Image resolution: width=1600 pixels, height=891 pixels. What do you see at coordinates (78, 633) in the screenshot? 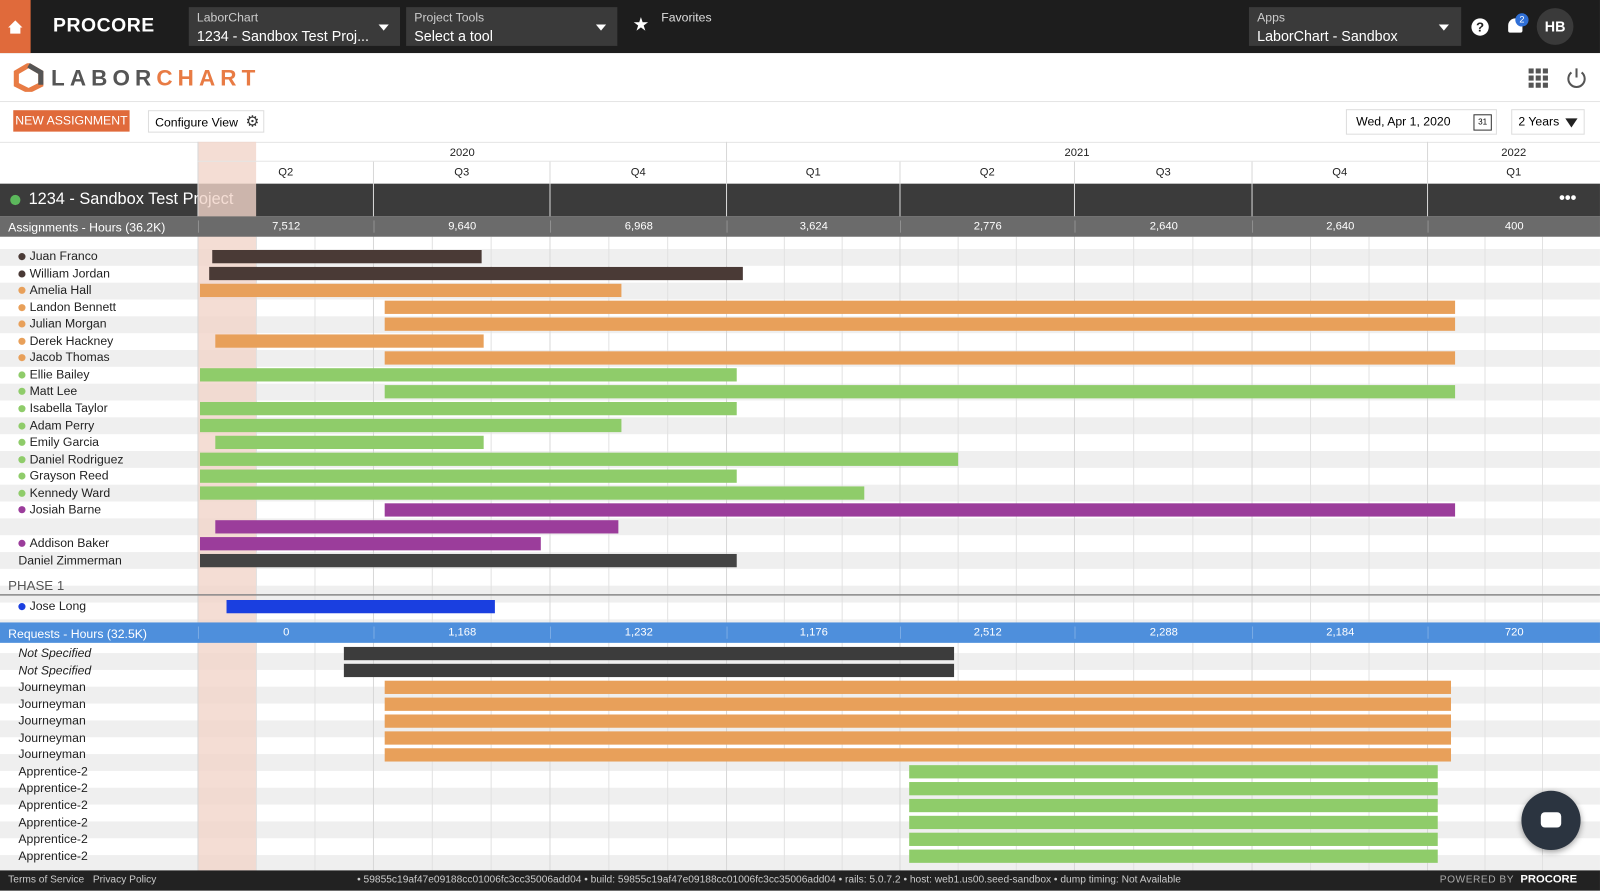
I see `requests-bar-label: Requests - Hours (32.5K)` at bounding box center [78, 633].